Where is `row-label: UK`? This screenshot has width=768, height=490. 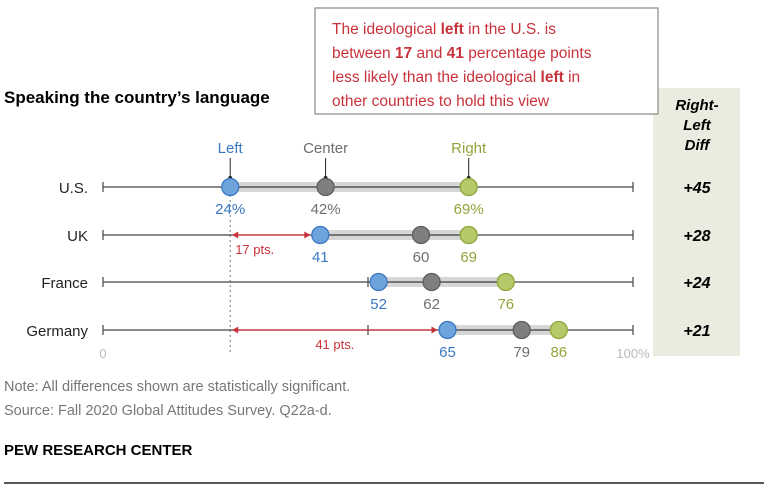 row-label: UK is located at coordinates (77, 236).